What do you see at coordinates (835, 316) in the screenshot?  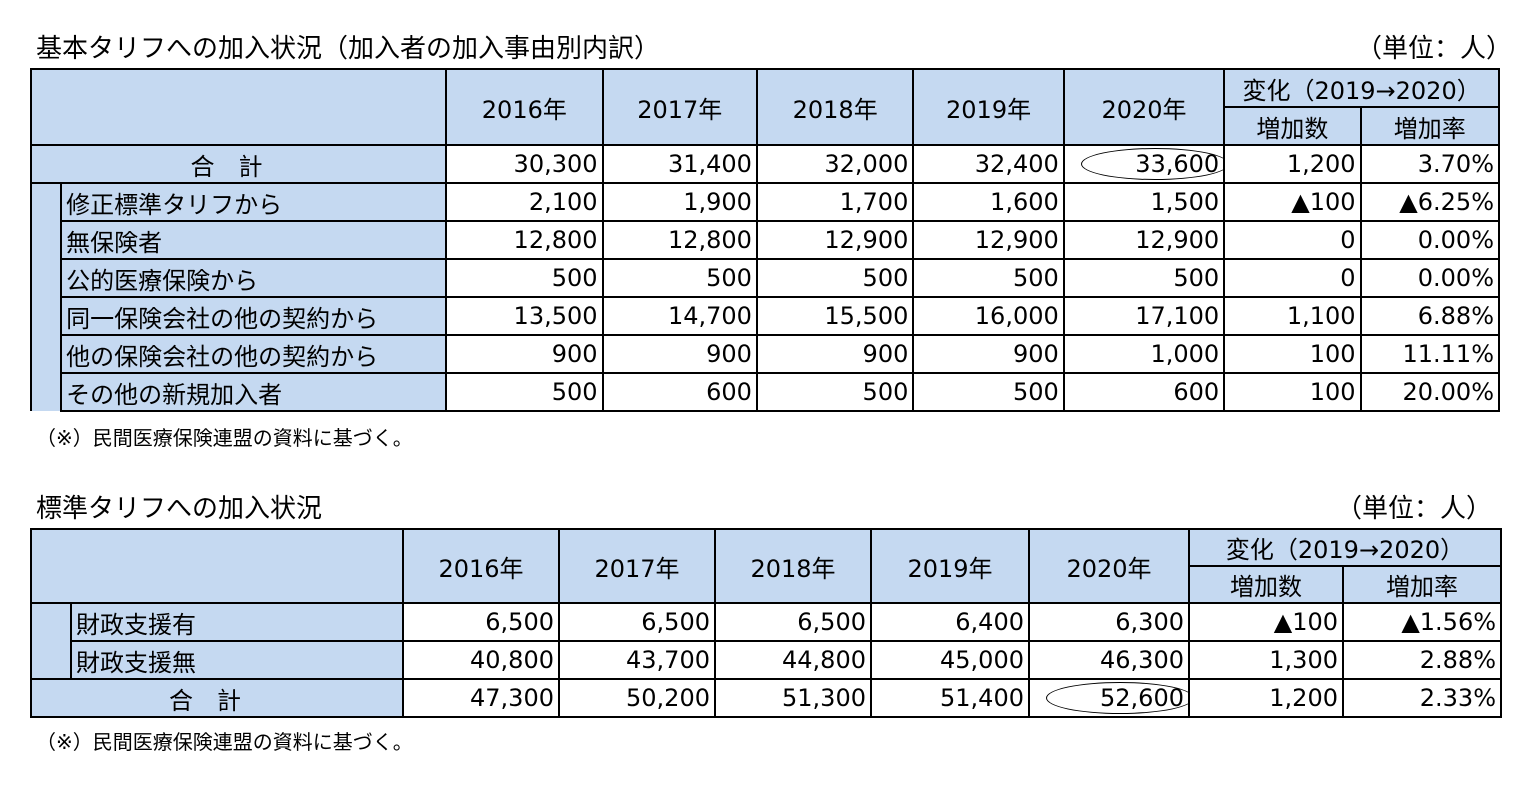 I see `cell: 15,500` at bounding box center [835, 316].